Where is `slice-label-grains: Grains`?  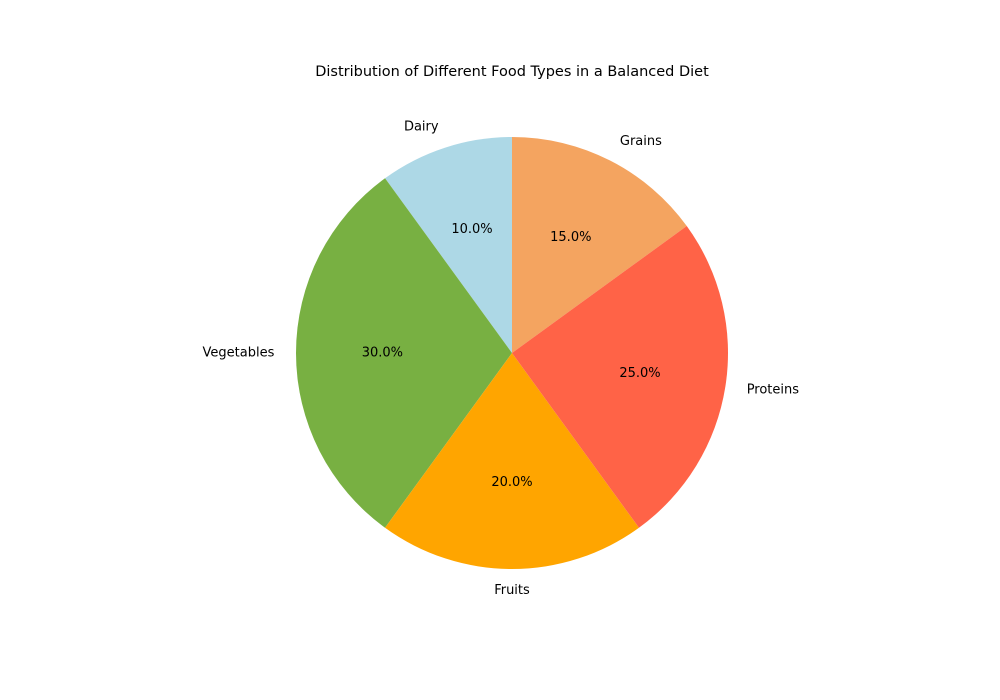
slice-label-grains: Grains is located at coordinates (641, 141).